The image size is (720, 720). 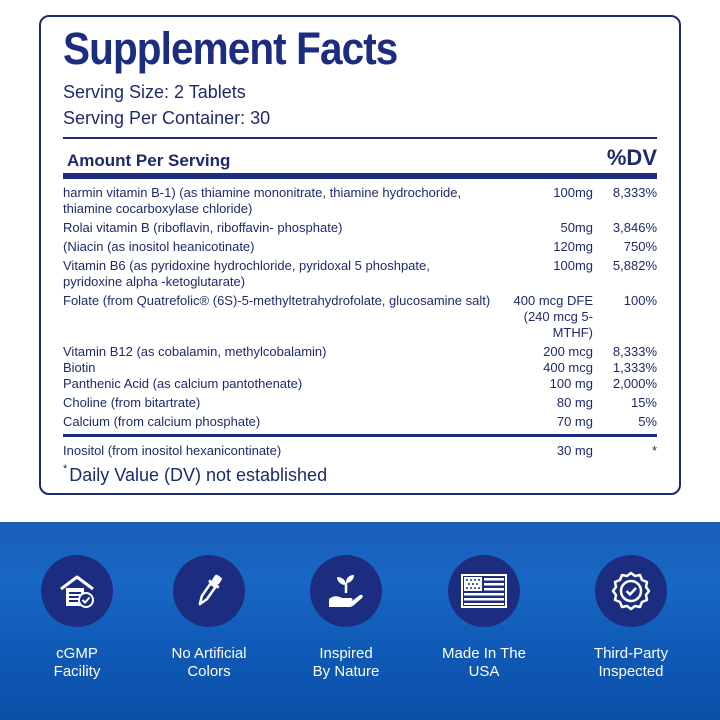 What do you see at coordinates (346, 591) in the screenshot?
I see `hand-plant-icon` at bounding box center [346, 591].